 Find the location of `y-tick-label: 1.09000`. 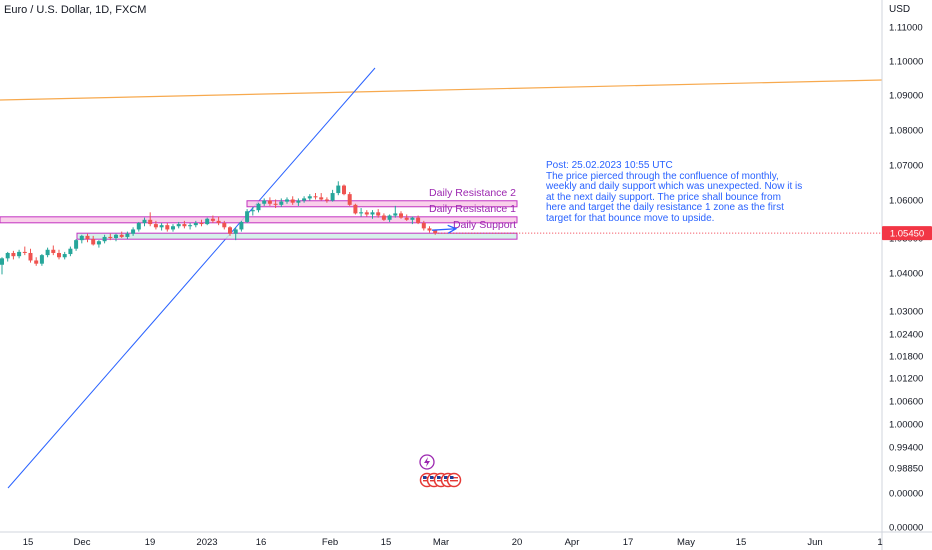

y-tick-label: 1.09000 is located at coordinates (906, 96).